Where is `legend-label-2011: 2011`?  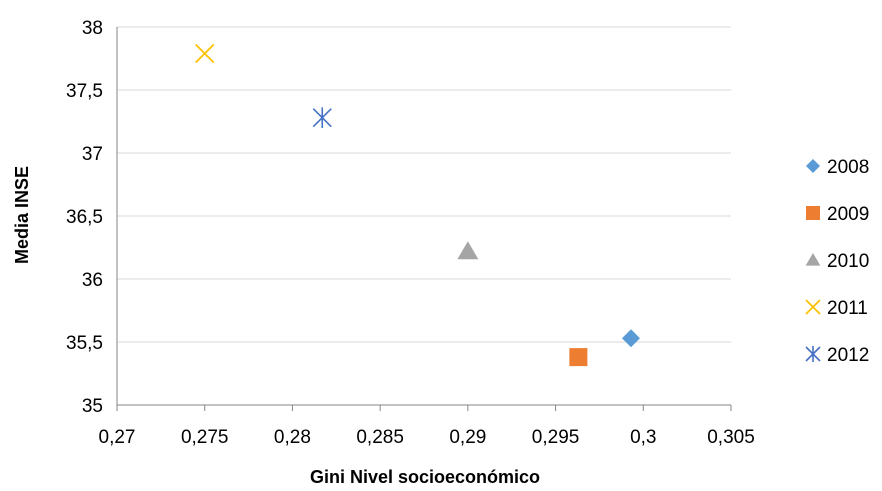
legend-label-2011: 2011 is located at coordinates (847, 308).